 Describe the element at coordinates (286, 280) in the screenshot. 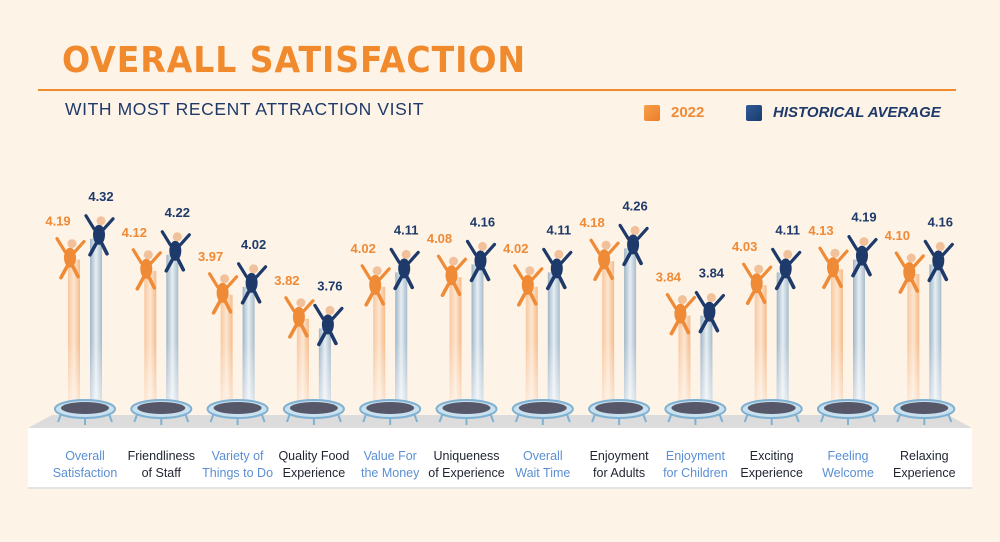

I see `value-label-2022: 3.82` at that location.